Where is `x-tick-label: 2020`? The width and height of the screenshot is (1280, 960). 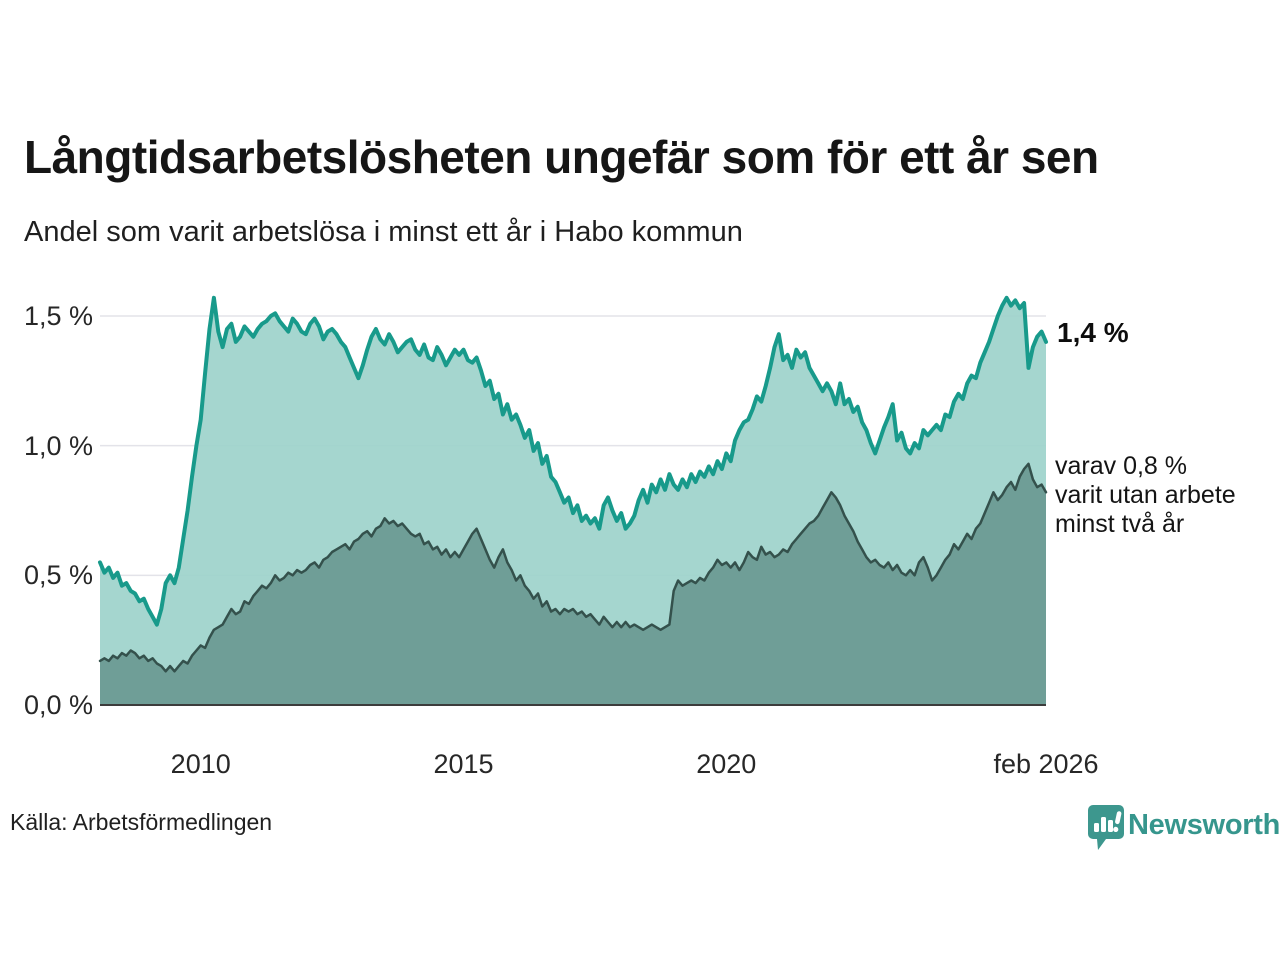 x-tick-label: 2020 is located at coordinates (726, 764).